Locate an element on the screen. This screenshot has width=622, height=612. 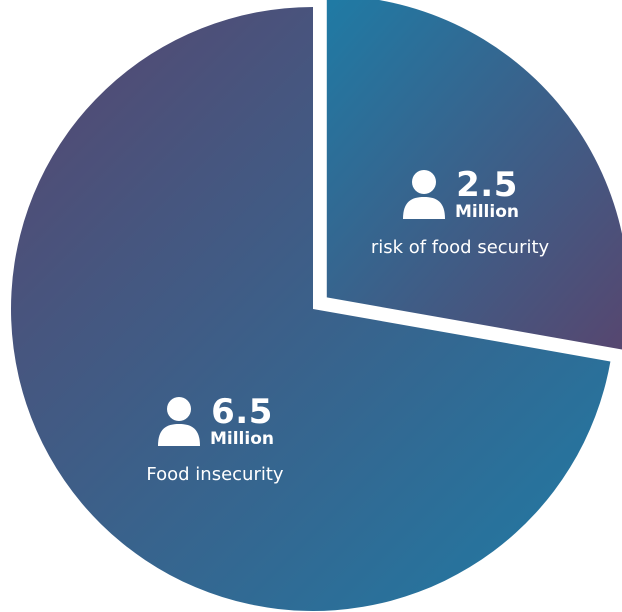
slice-unit-risk: Million is located at coordinates (486, 212).